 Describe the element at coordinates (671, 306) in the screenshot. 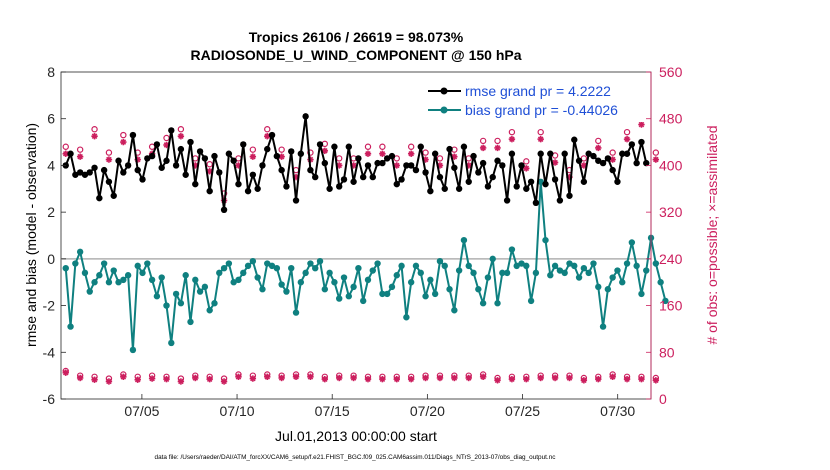

I see `y-tick-right-label: 160` at that location.